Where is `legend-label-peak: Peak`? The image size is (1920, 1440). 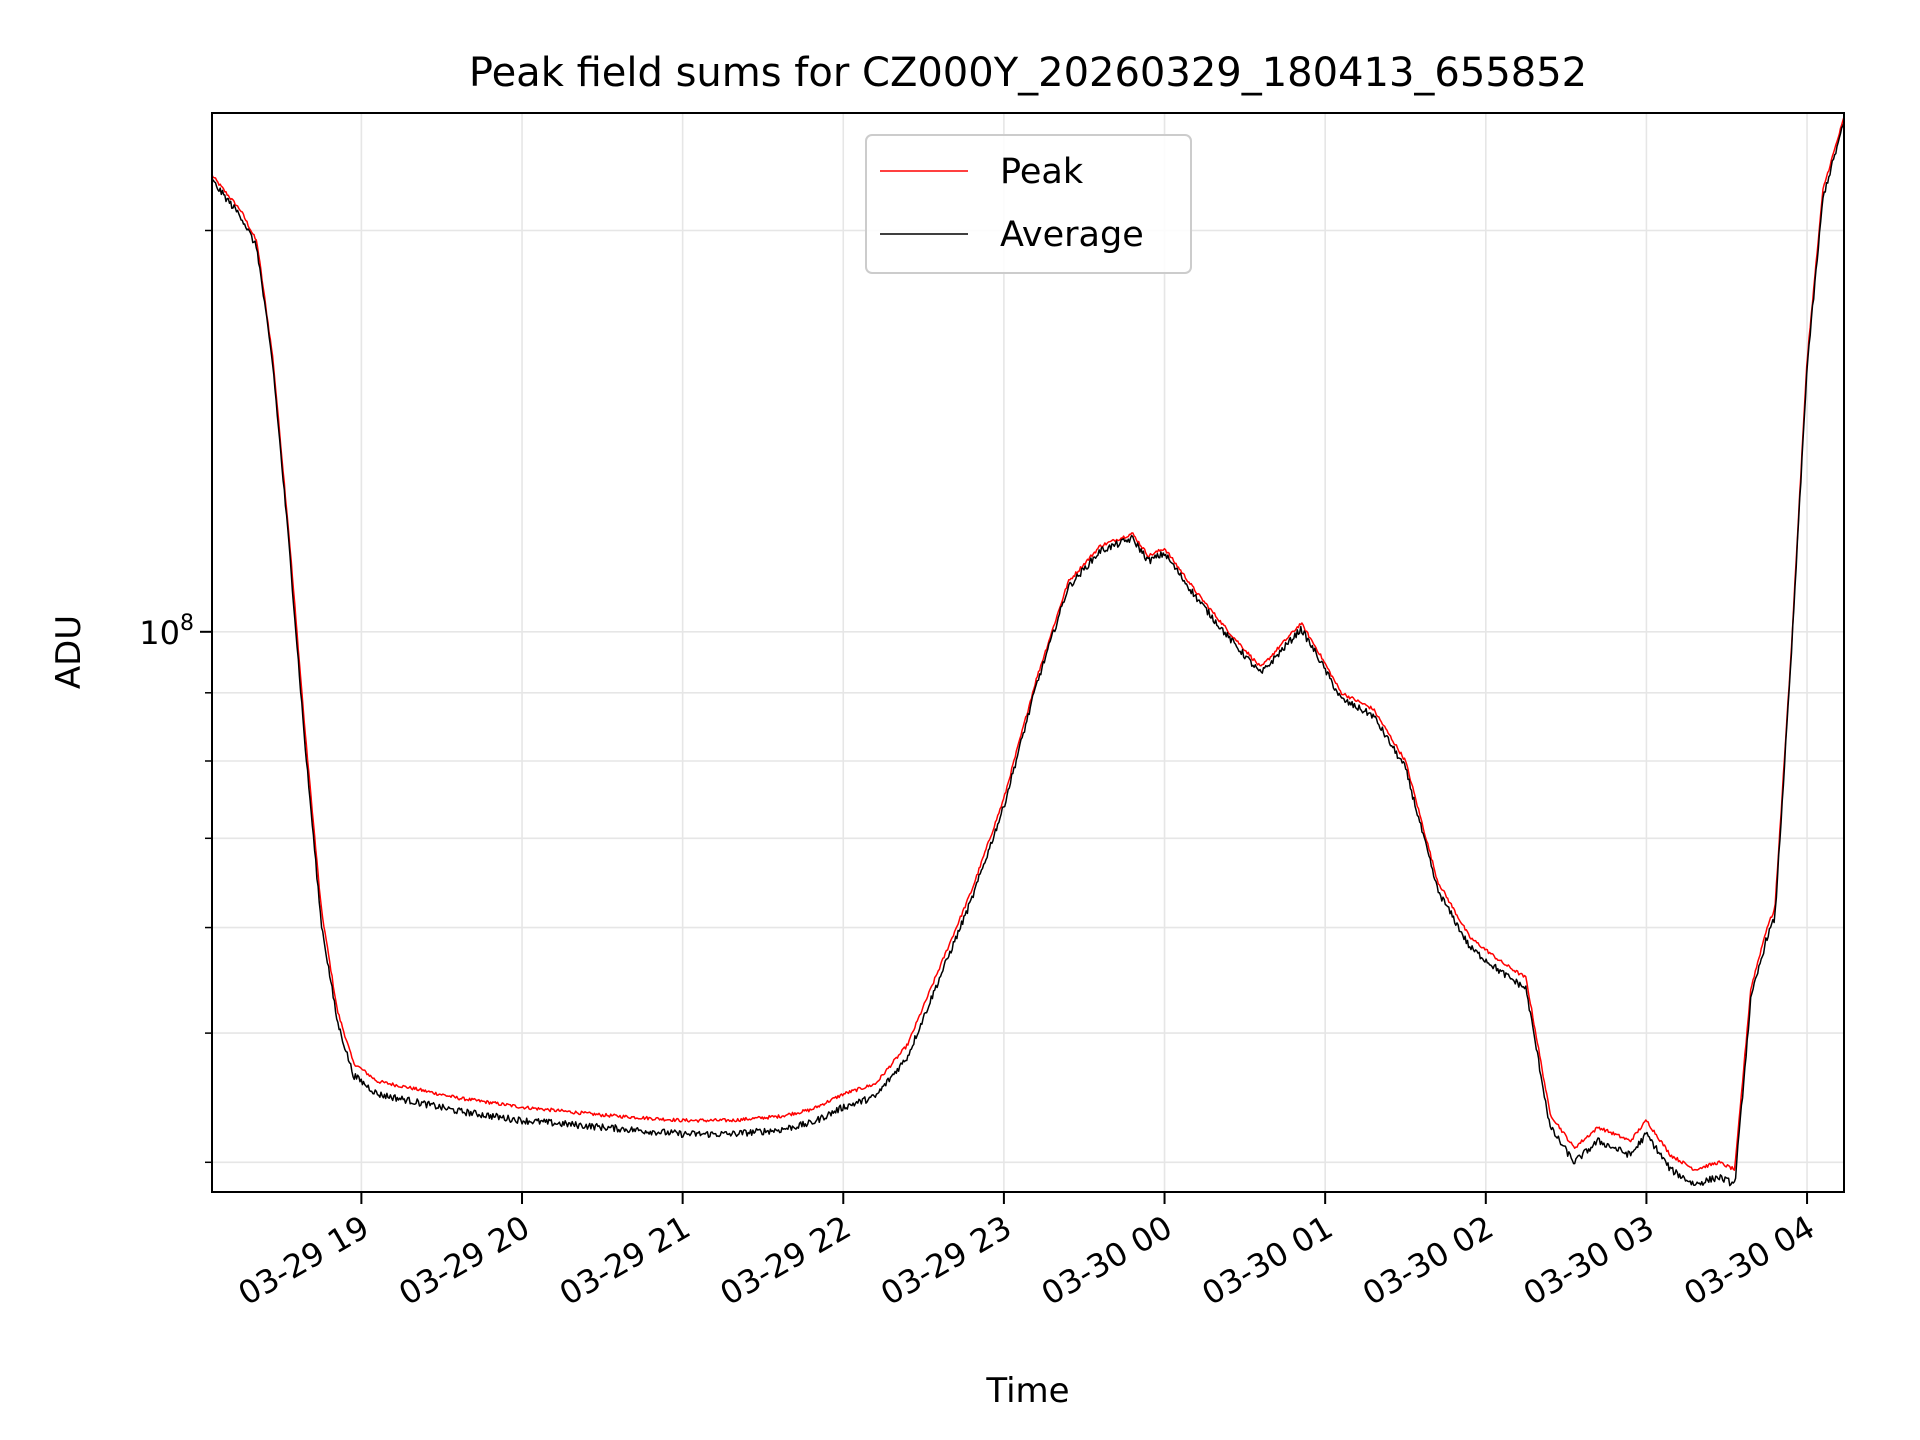 legend-label-peak: Peak is located at coordinates (1042, 172).